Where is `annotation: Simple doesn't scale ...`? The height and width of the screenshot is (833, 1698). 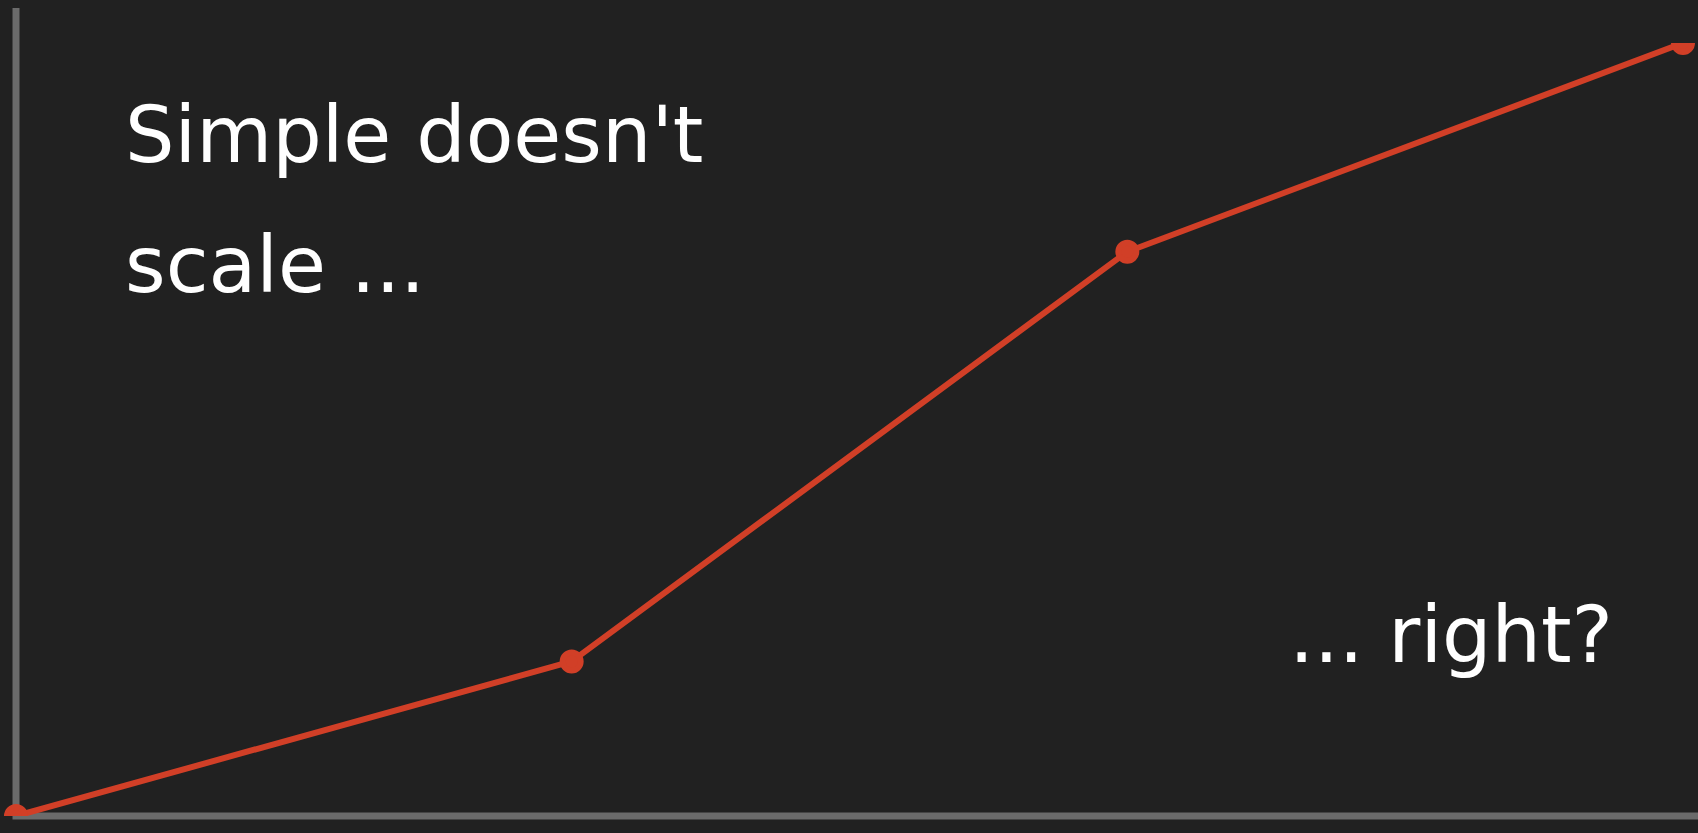
annotation: Simple doesn't scale ... is located at coordinates (415, 200).